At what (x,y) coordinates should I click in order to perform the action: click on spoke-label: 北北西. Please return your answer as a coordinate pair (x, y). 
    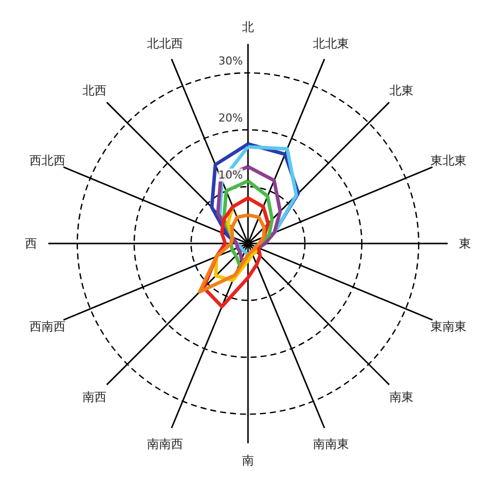
    Looking at the image, I should click on (165, 43).